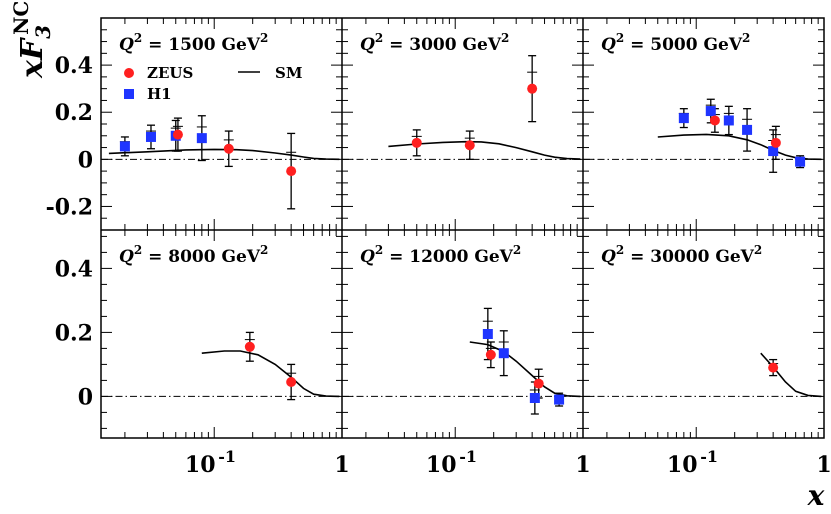 The height and width of the screenshot is (514, 831). Describe the element at coordinates (434, 43) in the screenshot. I see `panel-label: Q2 = 3000 GeV2` at that location.